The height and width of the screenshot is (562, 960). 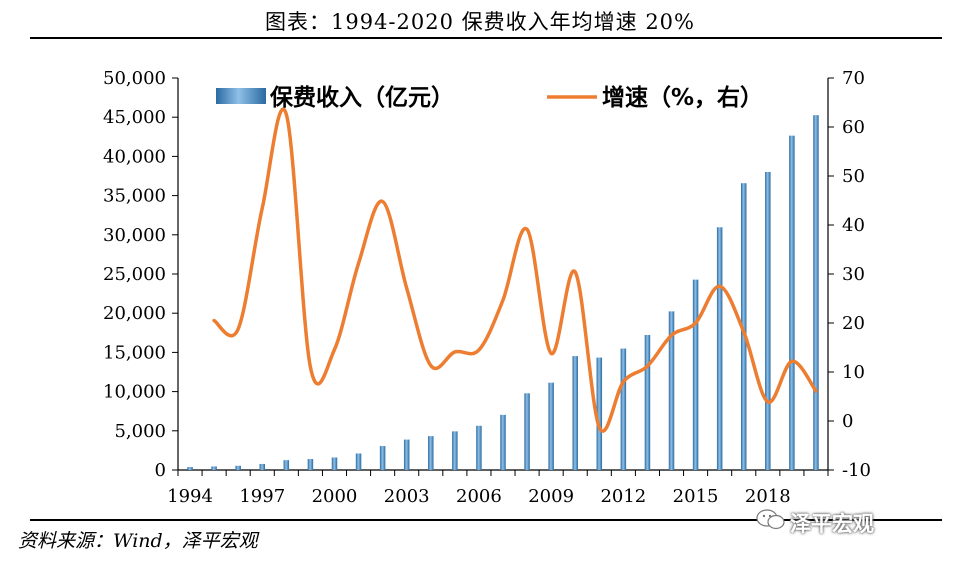 I want to click on x-tick-label: 2015, so click(x=696, y=496).